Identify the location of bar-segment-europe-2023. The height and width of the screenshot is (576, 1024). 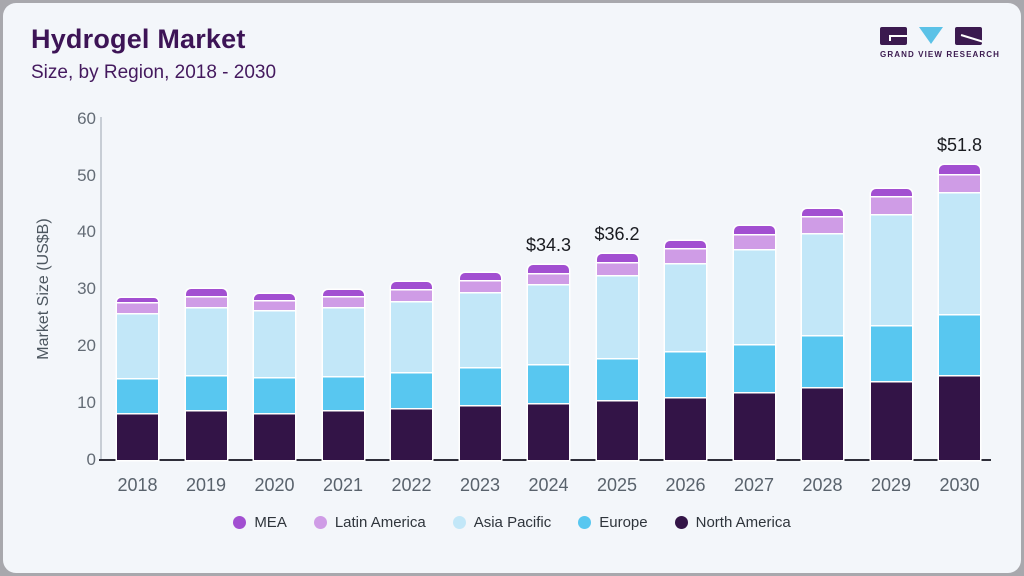
(480, 386).